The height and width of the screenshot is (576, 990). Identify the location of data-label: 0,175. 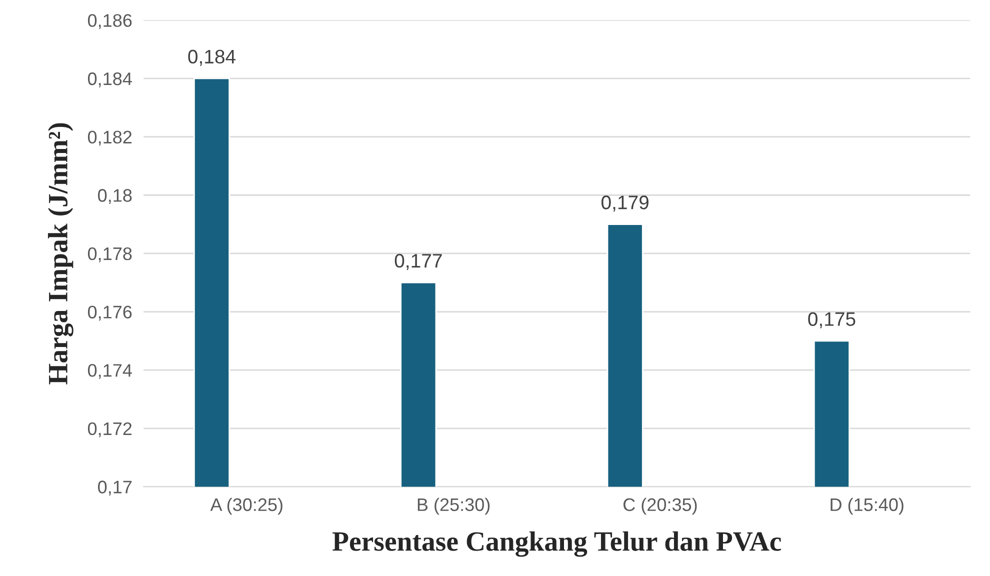
(832, 320).